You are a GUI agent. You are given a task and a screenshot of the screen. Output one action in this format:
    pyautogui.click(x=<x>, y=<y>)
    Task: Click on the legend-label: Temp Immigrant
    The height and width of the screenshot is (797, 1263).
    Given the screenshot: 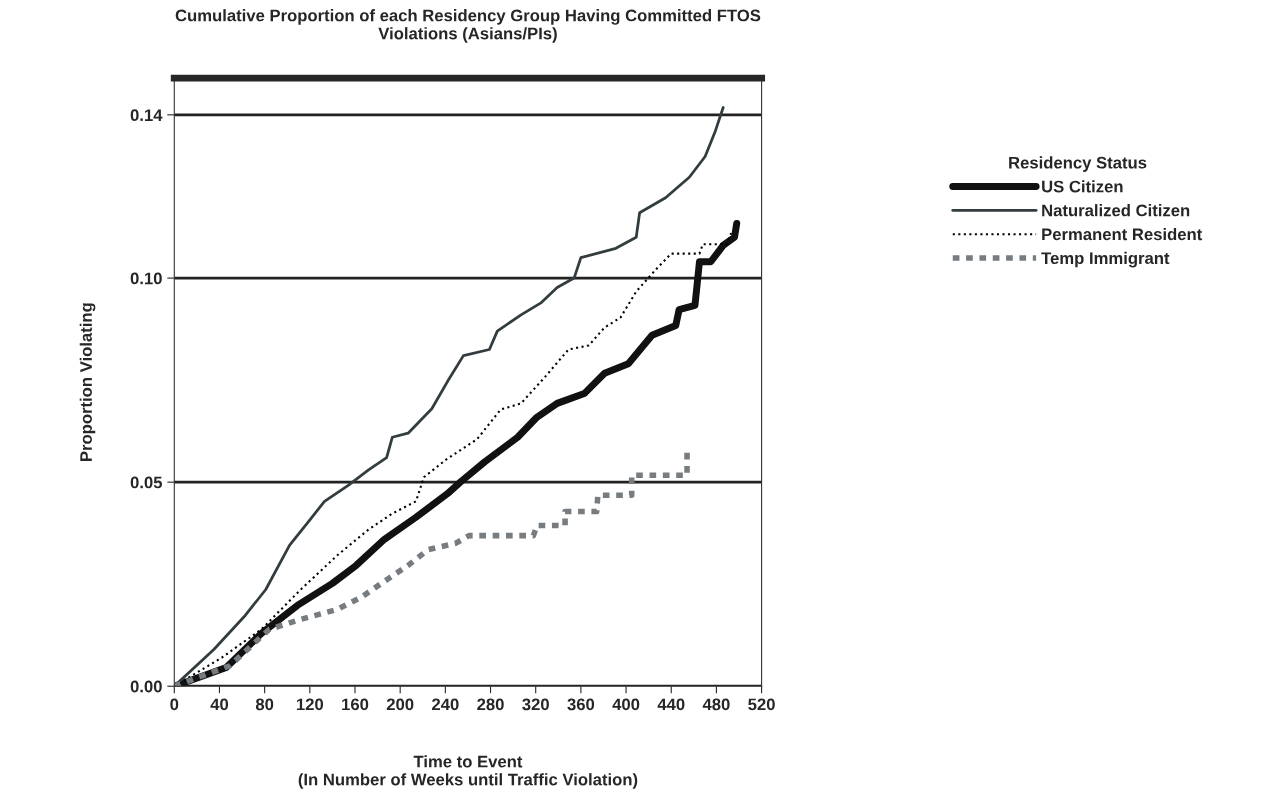 What is the action you would take?
    pyautogui.click(x=1105, y=259)
    